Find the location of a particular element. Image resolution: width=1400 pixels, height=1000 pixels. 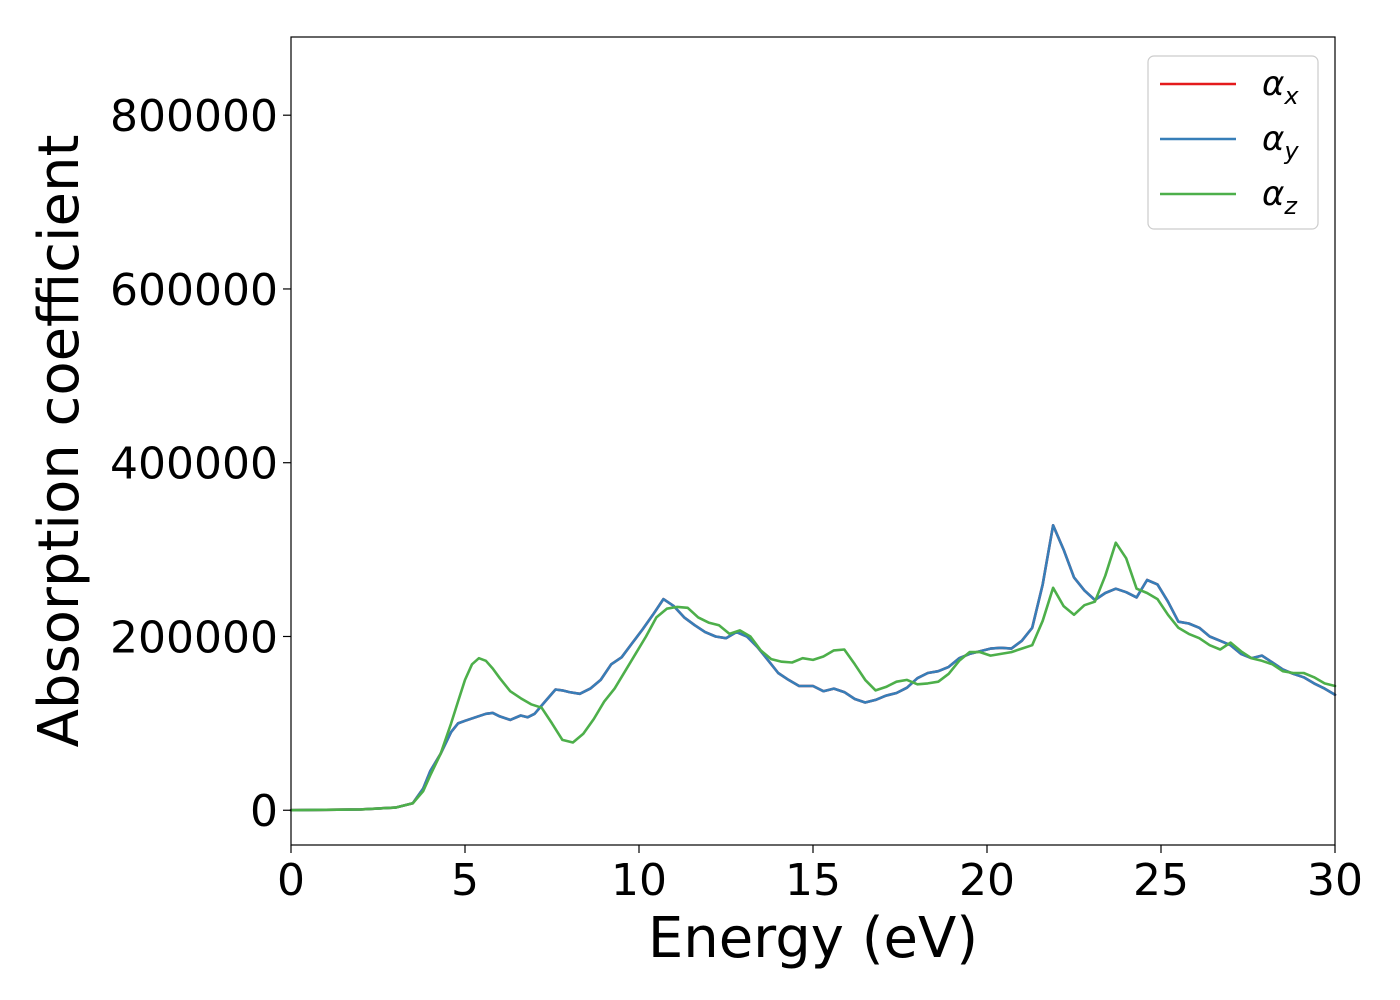

y-tick-label: 0 is located at coordinates (264, 811).